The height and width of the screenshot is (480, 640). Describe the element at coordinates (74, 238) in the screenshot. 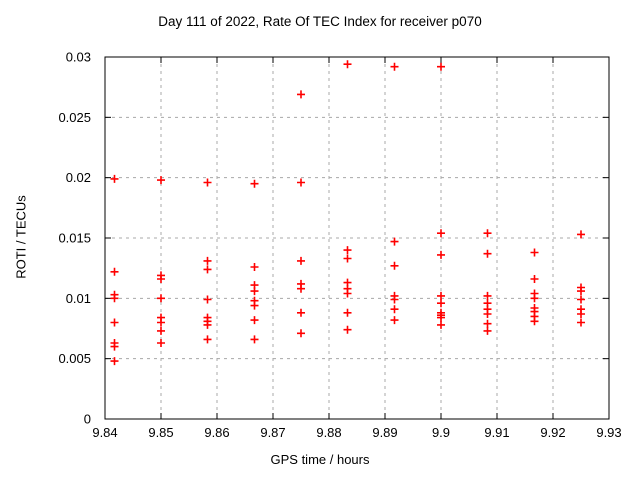

I see `svg-text: 0.015` at that location.